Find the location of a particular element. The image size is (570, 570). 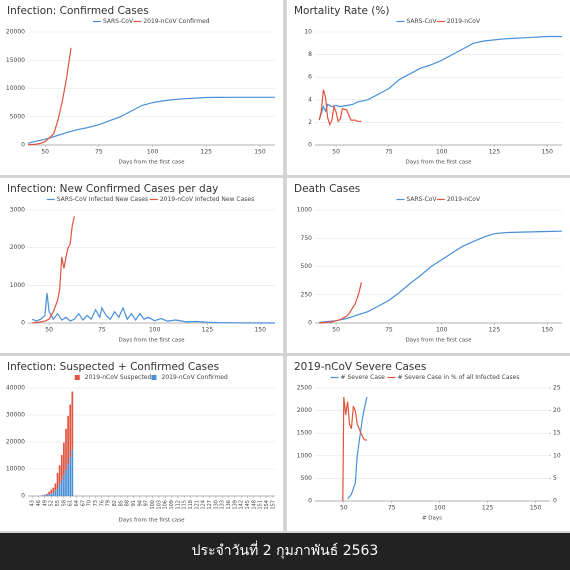

chart-title: Mortality Rate (%) is located at coordinates (341, 11).